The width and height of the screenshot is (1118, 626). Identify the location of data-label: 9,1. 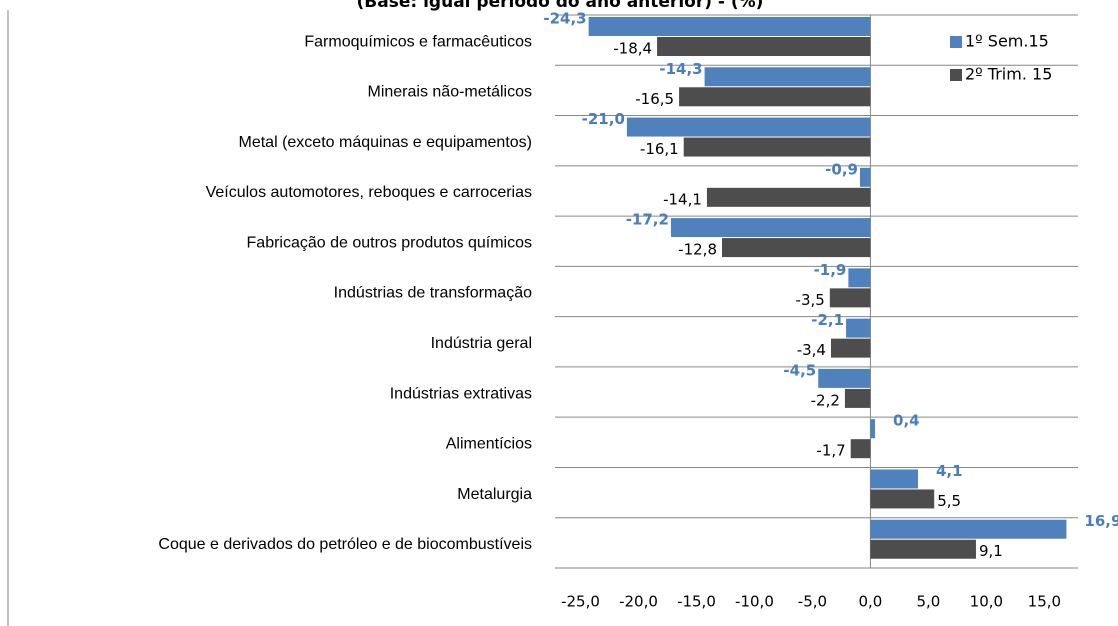
(991, 551).